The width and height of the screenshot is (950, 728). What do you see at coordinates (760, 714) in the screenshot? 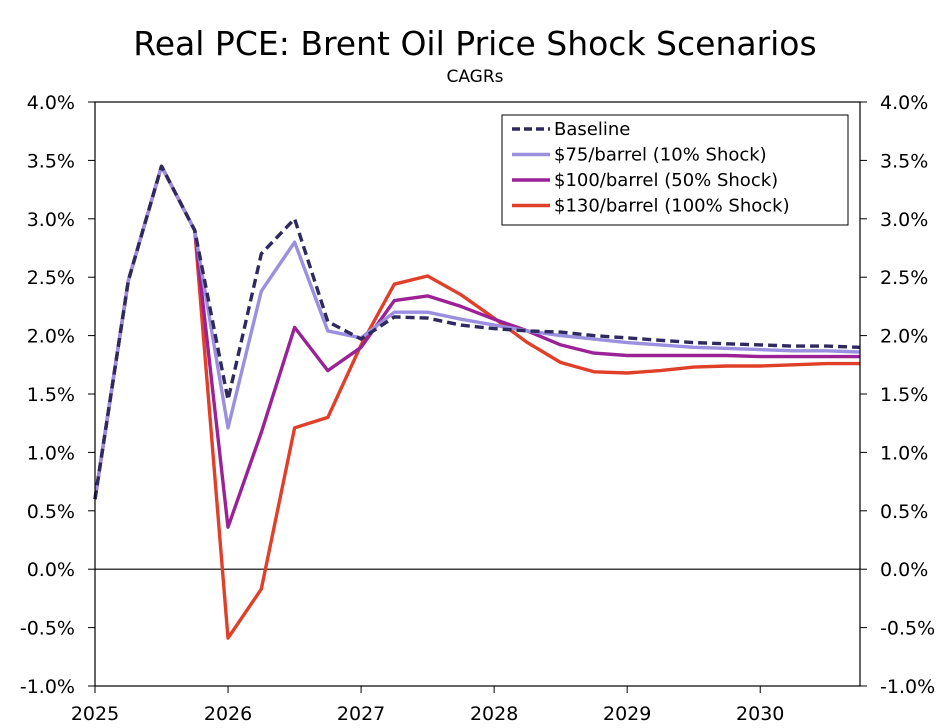
I see `x-tick-label: 2030` at bounding box center [760, 714].